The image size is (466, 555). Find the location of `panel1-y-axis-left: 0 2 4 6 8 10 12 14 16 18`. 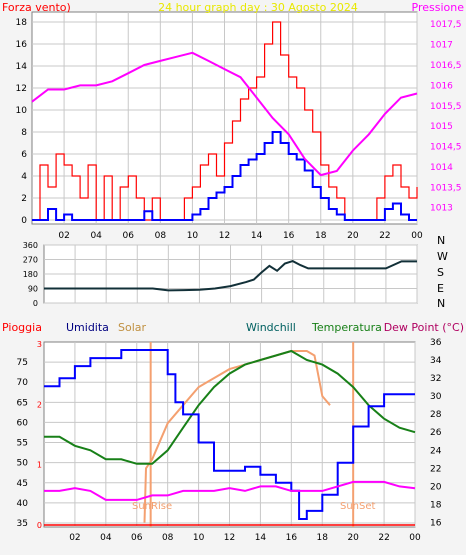

panel1-y-axis-left: 0 2 4 6 8 10 12 14 16 18 is located at coordinates (22, 122).